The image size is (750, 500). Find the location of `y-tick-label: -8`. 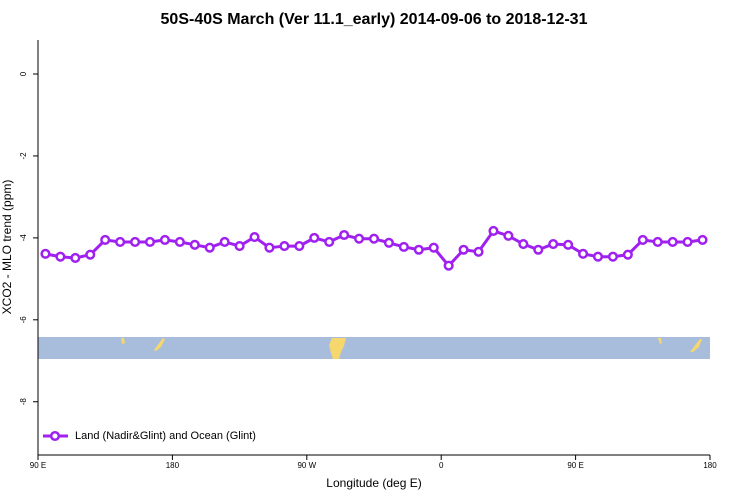

y-tick-label: -8 is located at coordinates (23, 402).